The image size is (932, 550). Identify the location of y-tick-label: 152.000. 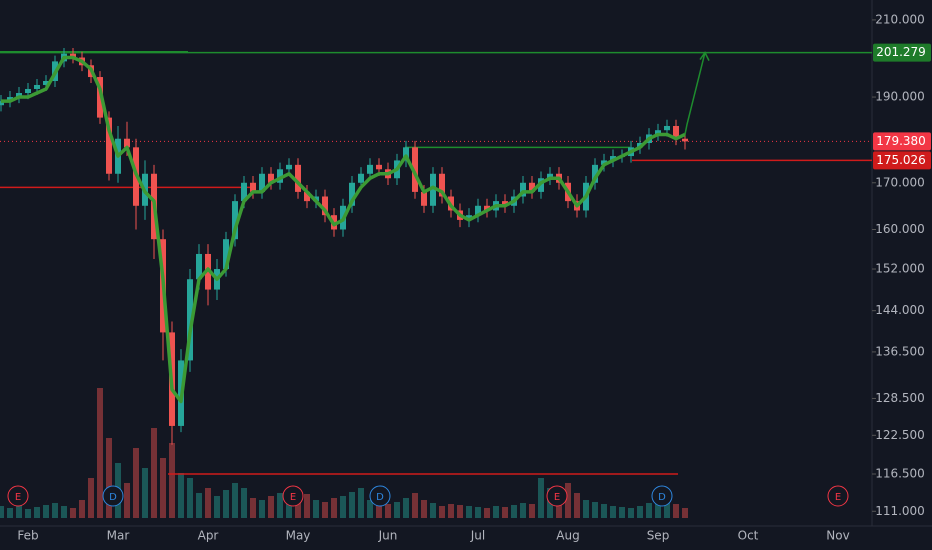
(900, 269).